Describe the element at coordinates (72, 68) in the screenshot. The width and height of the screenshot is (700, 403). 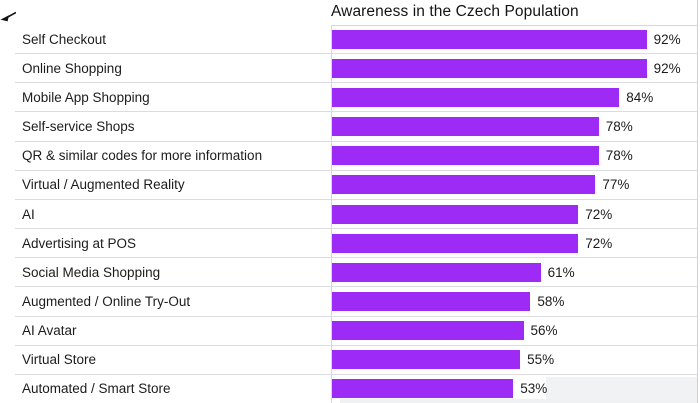
I see `category-label: Online Shopping` at that location.